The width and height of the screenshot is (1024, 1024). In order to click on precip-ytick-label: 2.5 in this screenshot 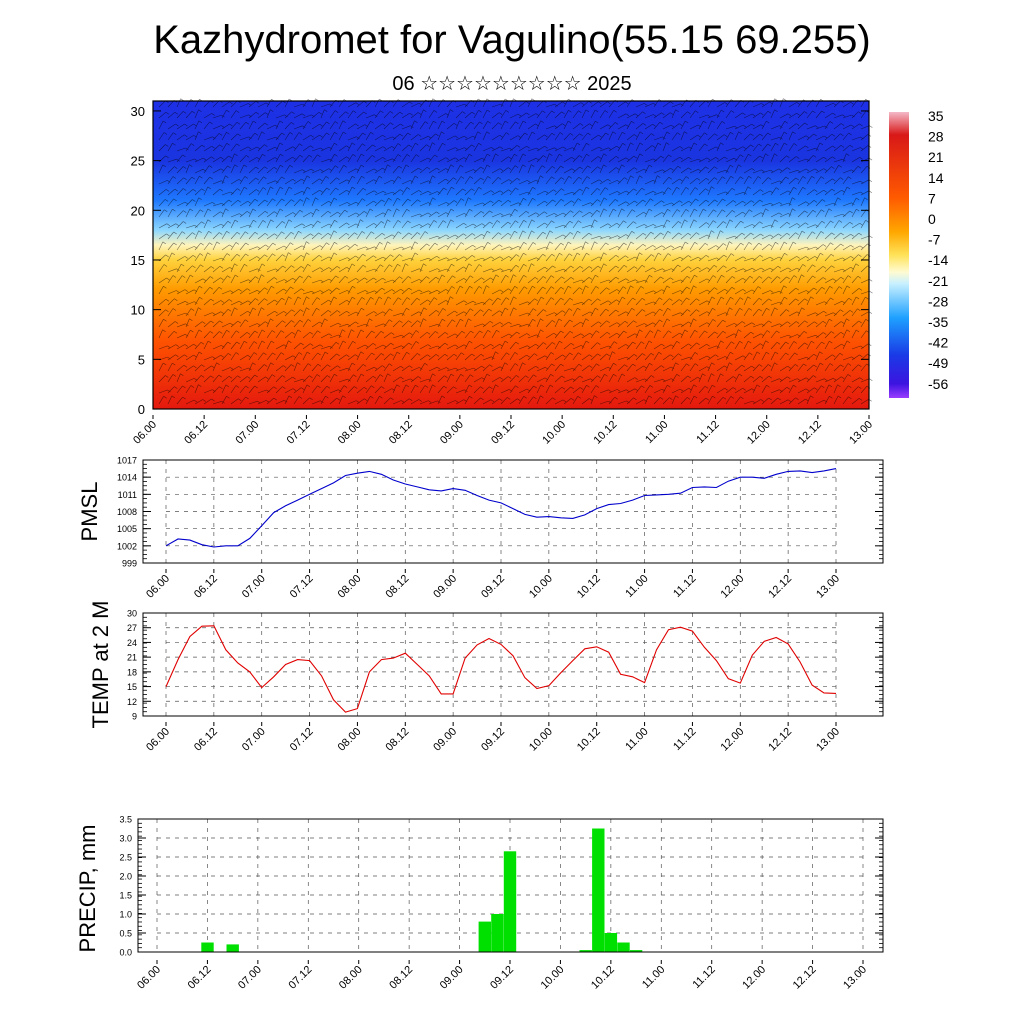, I will do `click(125, 858)`.